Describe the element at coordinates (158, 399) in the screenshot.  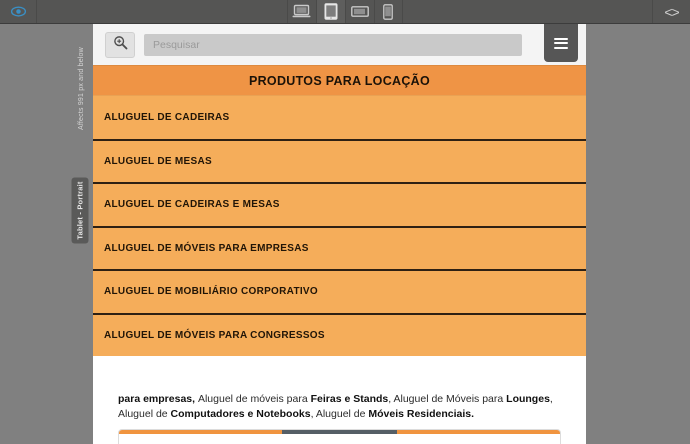
I see `paragraph-seg-1: para empresas,` at that location.